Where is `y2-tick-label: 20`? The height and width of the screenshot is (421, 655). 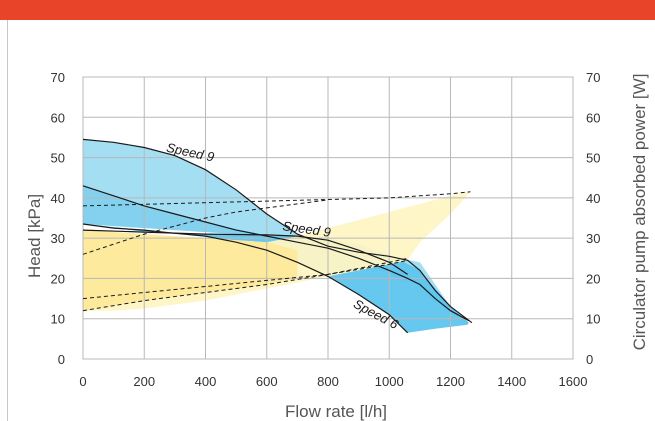 y2-tick-label: 20 is located at coordinates (593, 278).